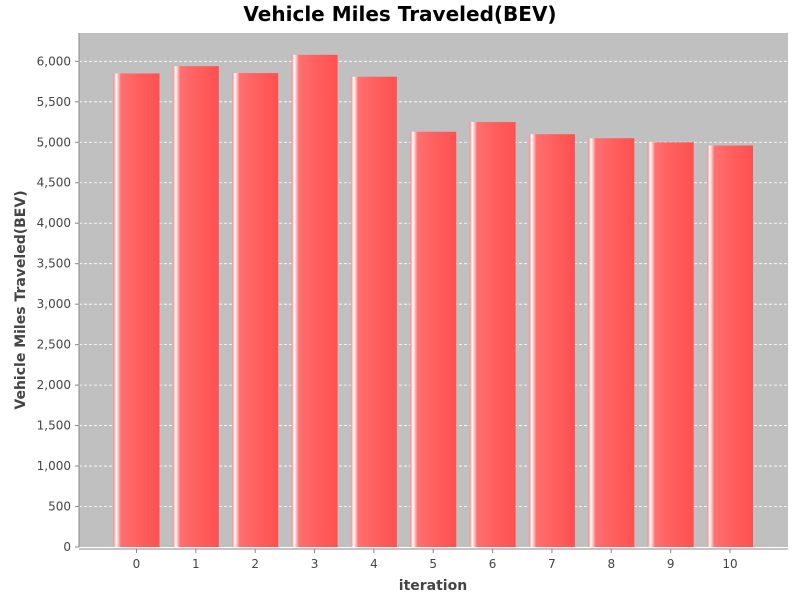 Image resolution: width=800 pixels, height=600 pixels. Describe the element at coordinates (671, 564) in the screenshot. I see `x-tick-label: 9` at that location.